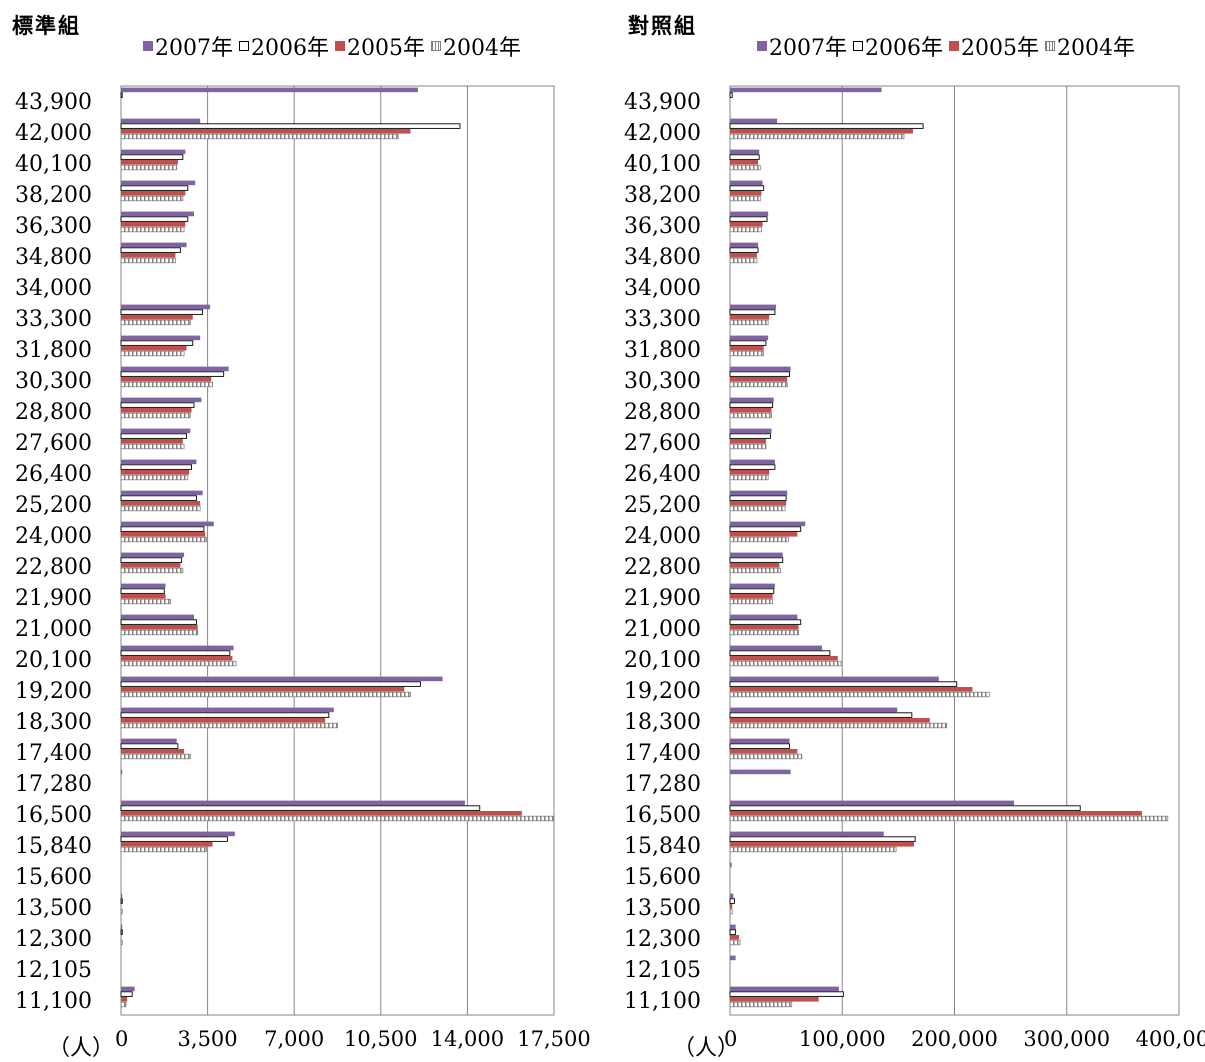 The height and width of the screenshot is (1062, 1205). What do you see at coordinates (1000, 48) in the screenshot?
I see `legend-label-2005: 2005年` at bounding box center [1000, 48].